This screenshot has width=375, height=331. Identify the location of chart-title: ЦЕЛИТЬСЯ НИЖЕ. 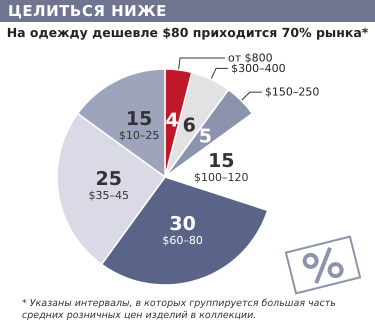
(187, 11).